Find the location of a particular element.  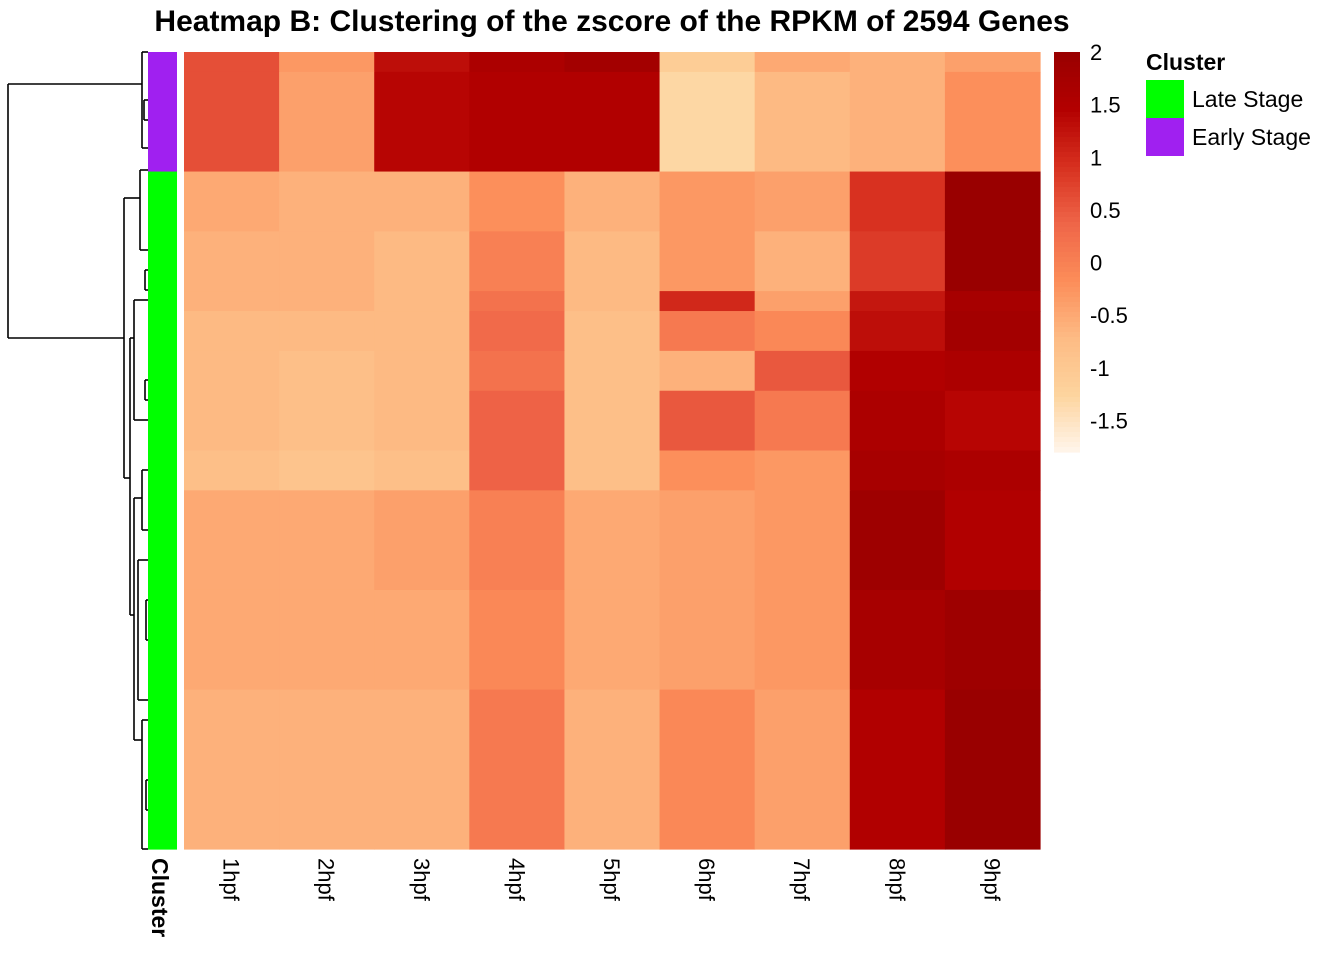

cluster-legend-swatch is located at coordinates (1165, 99).